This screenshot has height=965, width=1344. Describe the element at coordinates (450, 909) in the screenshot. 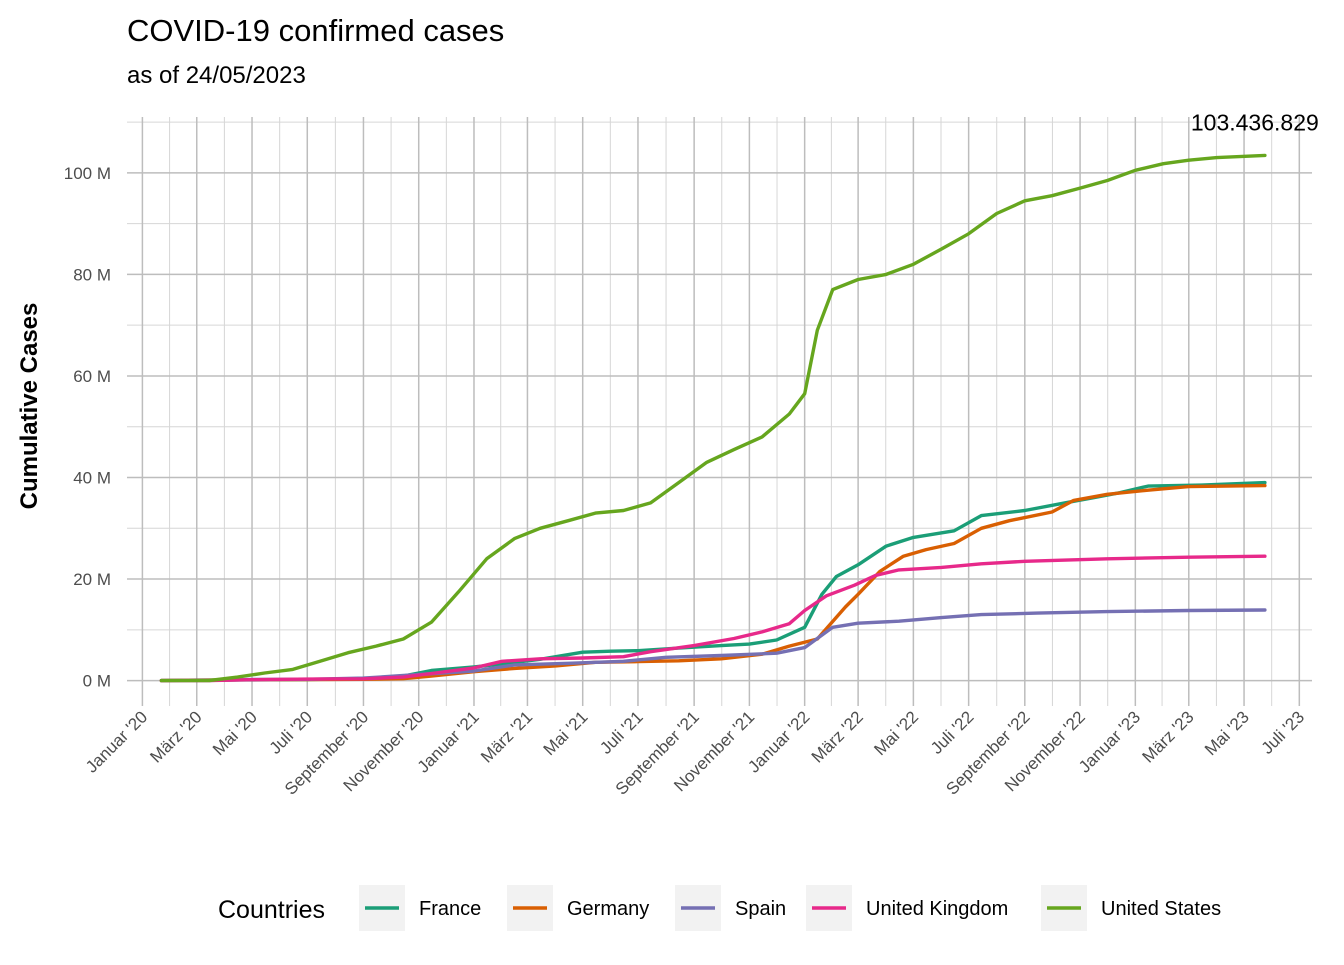

I see `legend-label-france: France` at that location.